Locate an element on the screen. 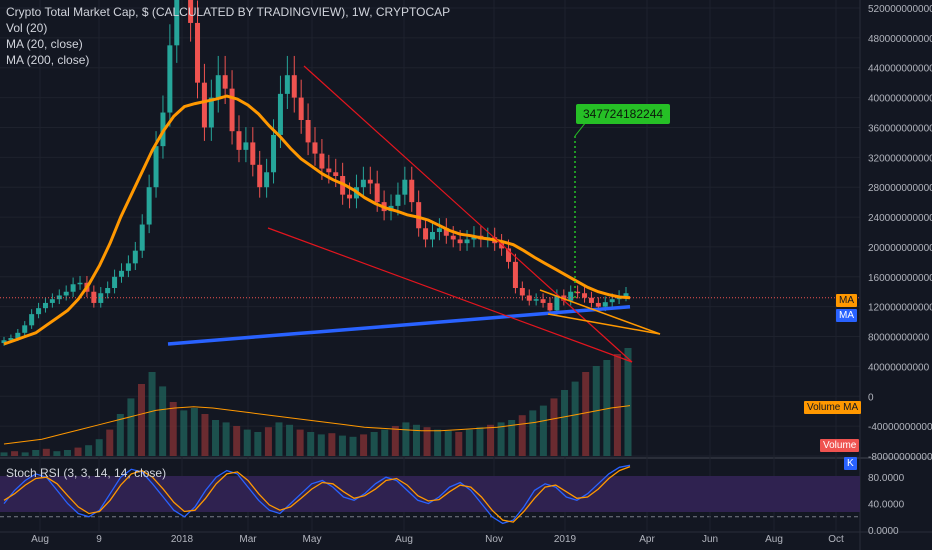 The width and height of the screenshot is (932, 550). vol-indicator-label: Vol (20) is located at coordinates (27, 28).